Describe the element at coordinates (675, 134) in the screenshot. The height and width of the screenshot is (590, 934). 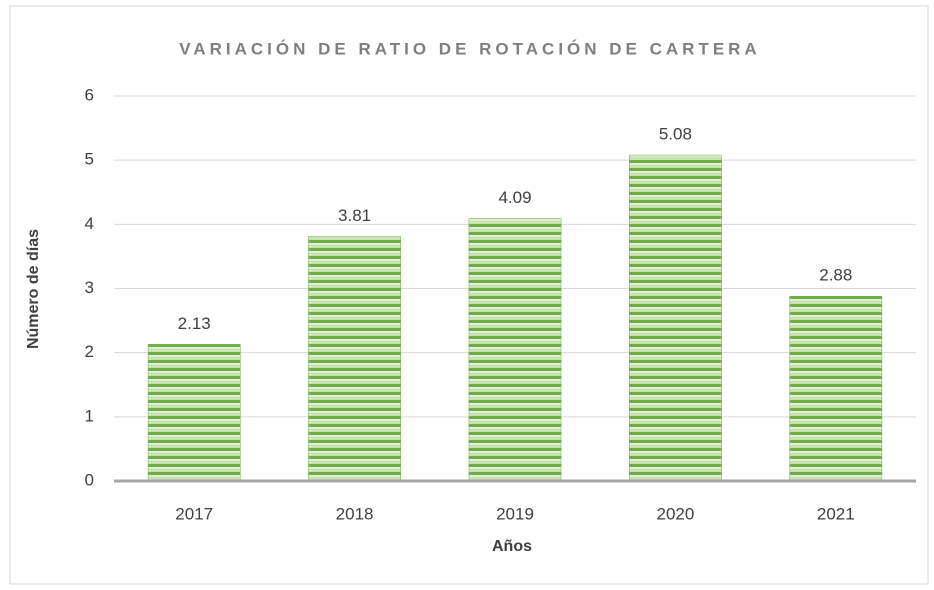
I see `data-label: 5.08` at that location.